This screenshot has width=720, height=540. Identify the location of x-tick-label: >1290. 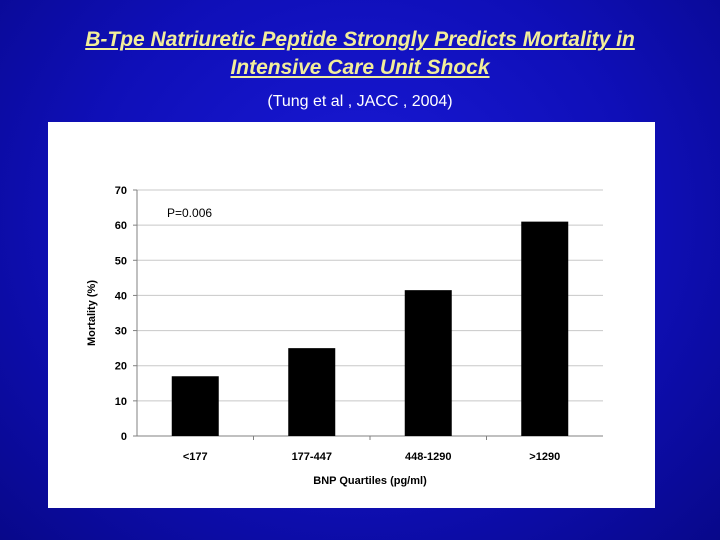
(544, 457).